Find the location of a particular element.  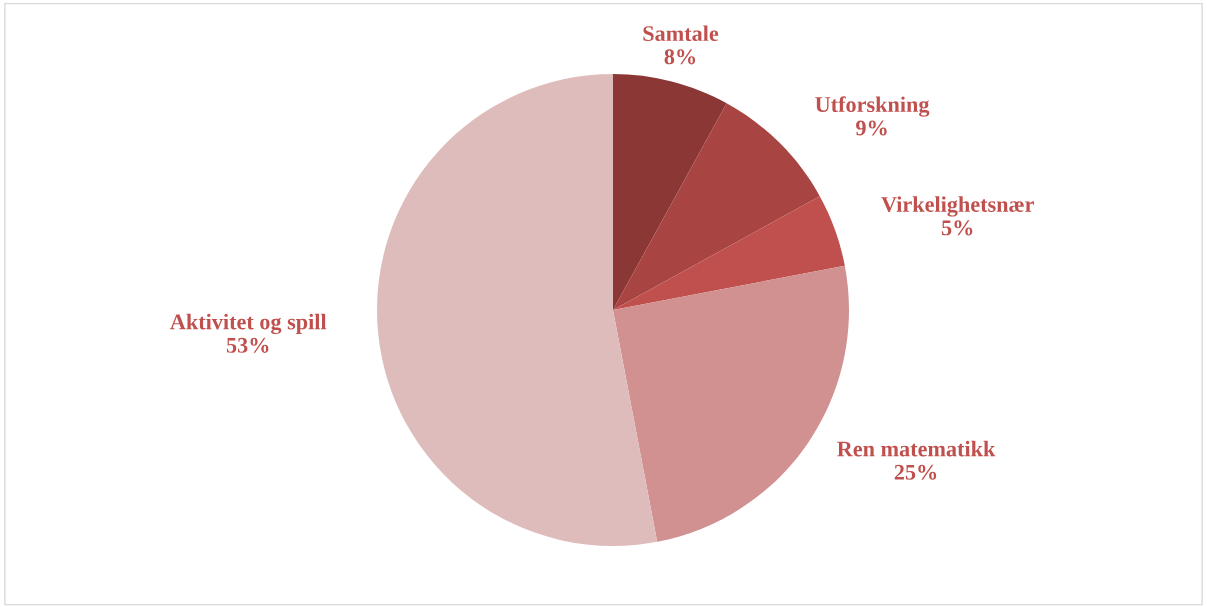

slice-label: Samtale is located at coordinates (681, 33).